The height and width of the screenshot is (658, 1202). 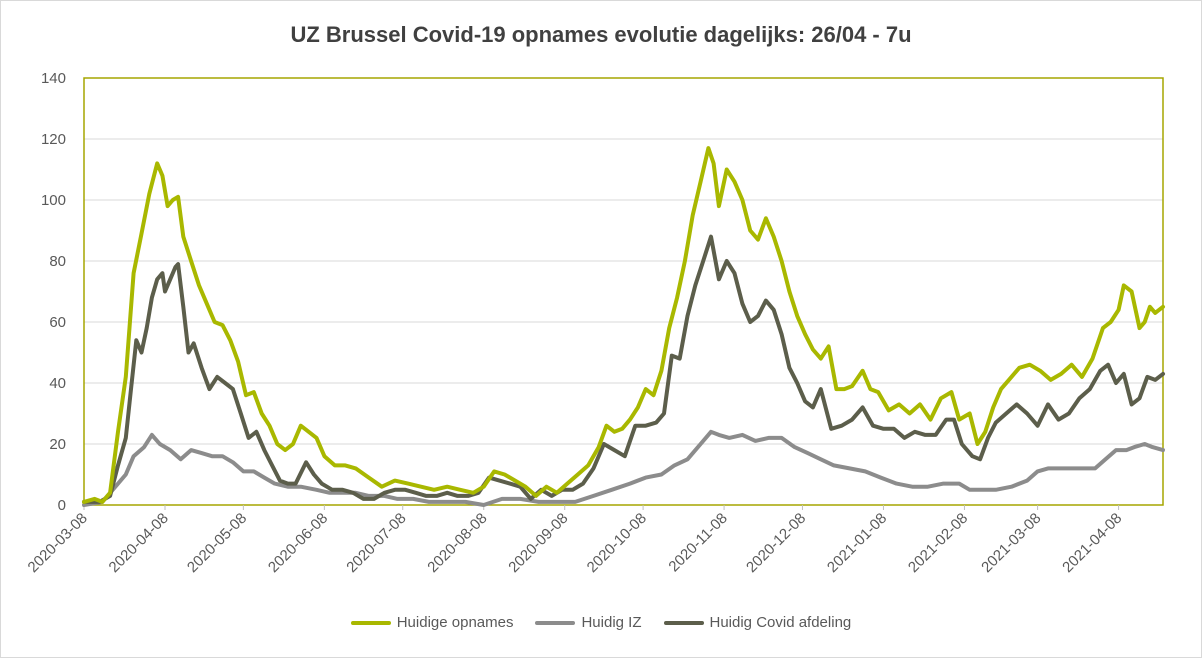 What do you see at coordinates (58, 543) in the screenshot?
I see `x-tick-label: 2020-03-08` at bounding box center [58, 543].